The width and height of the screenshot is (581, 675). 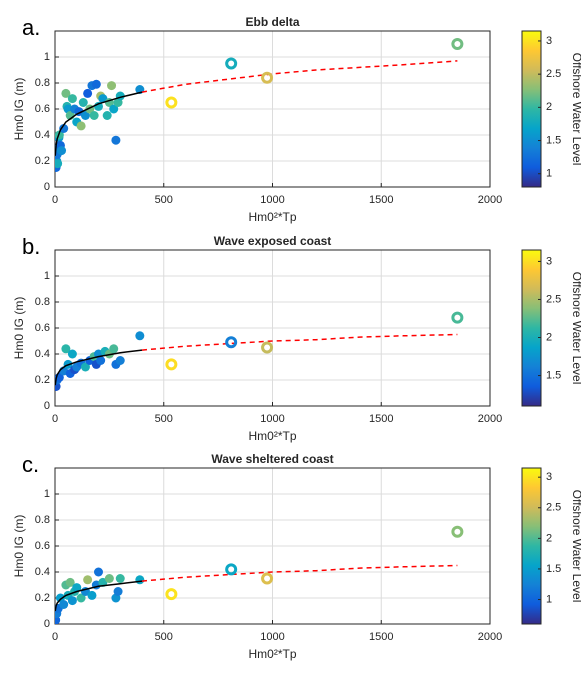 I want to click on panel-label: c., so click(x=30, y=464).